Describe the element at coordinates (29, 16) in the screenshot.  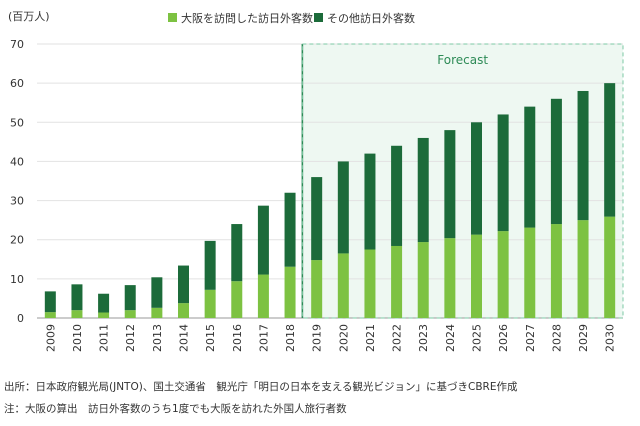
I see `y-unit-label: (百万人)` at that location.